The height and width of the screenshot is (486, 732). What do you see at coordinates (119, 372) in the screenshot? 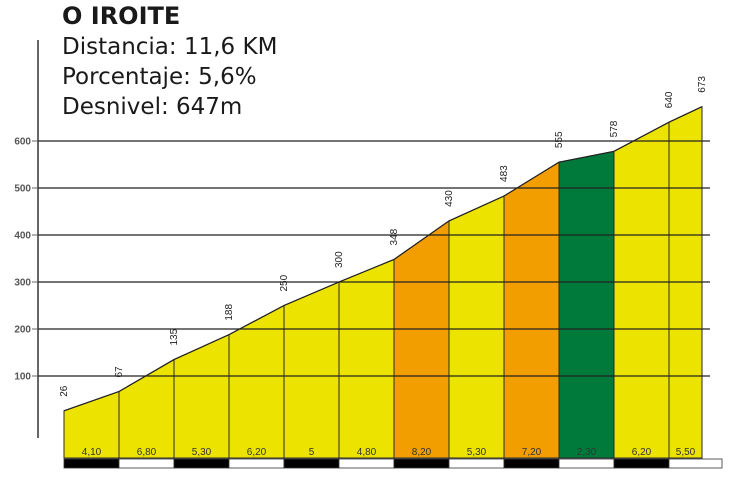
I see `elevation-label: 67` at bounding box center [119, 372].